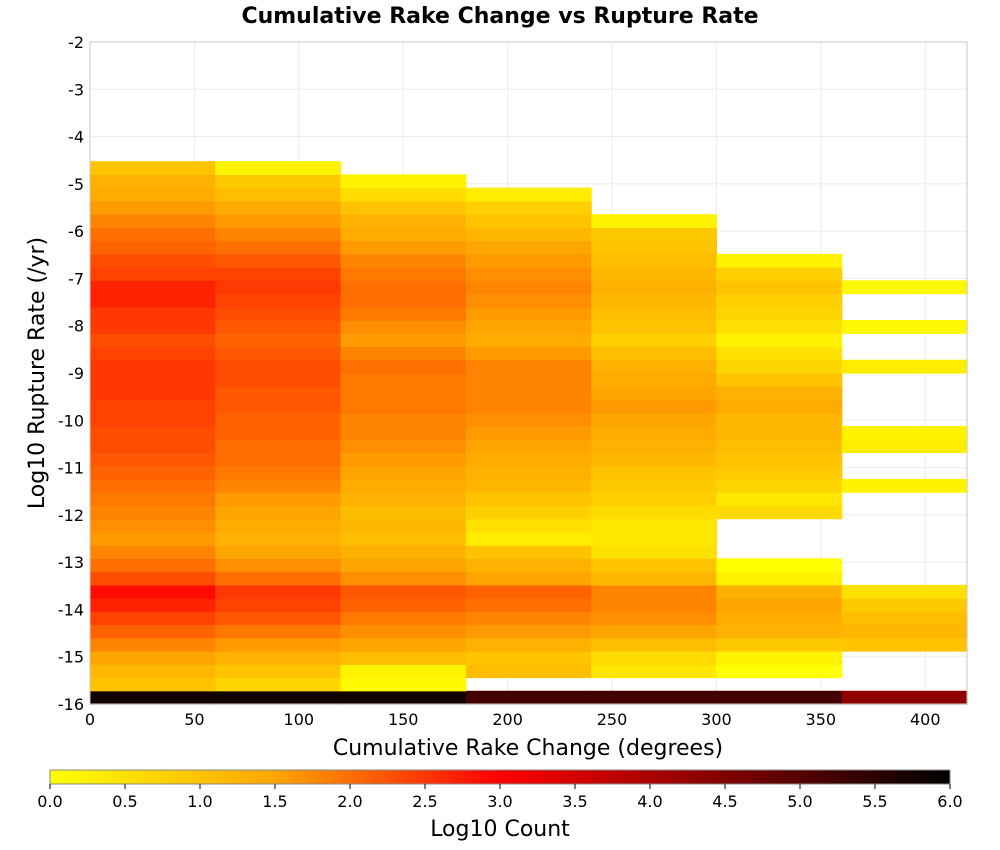 This screenshot has width=1000, height=850. I want to click on x-tick-label: 400, so click(925, 719).